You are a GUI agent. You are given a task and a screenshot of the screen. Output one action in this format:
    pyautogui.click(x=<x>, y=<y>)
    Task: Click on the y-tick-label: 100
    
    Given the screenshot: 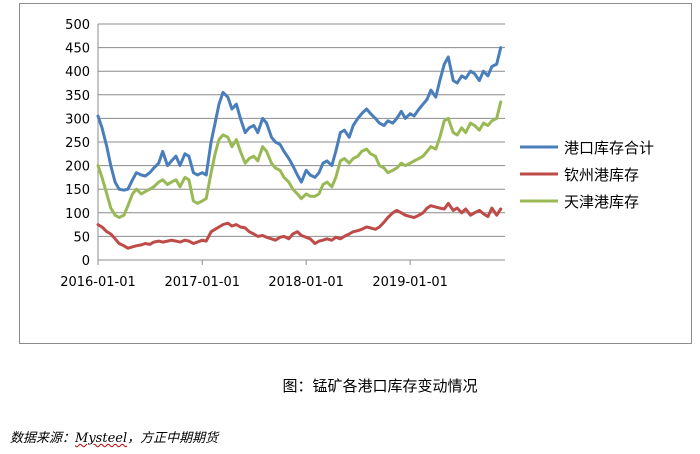 What is the action you would take?
    pyautogui.click(x=77, y=214)
    